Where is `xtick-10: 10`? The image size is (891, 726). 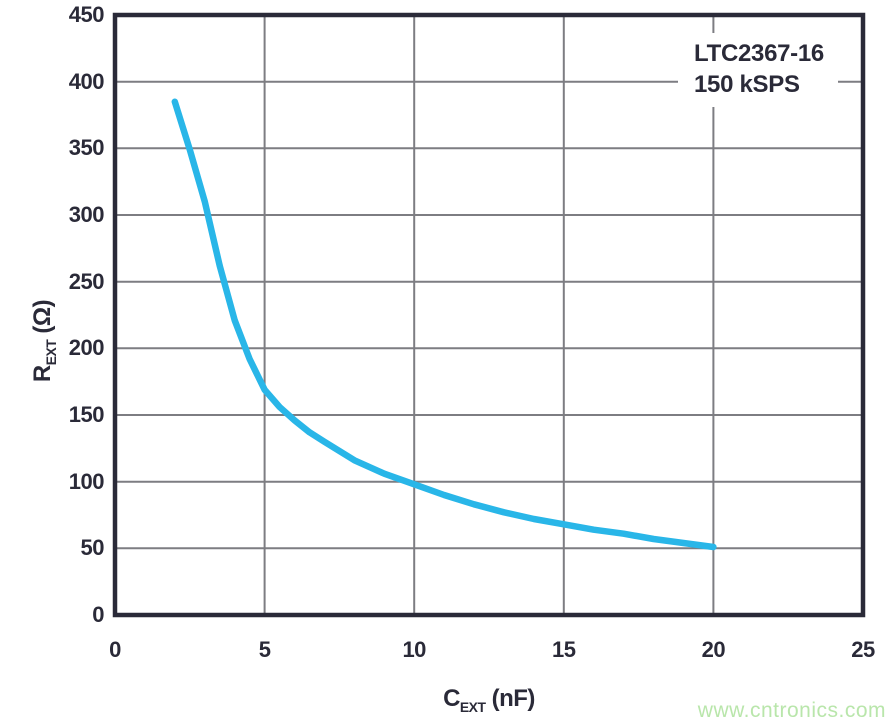 xtick-10: 10 is located at coordinates (414, 649).